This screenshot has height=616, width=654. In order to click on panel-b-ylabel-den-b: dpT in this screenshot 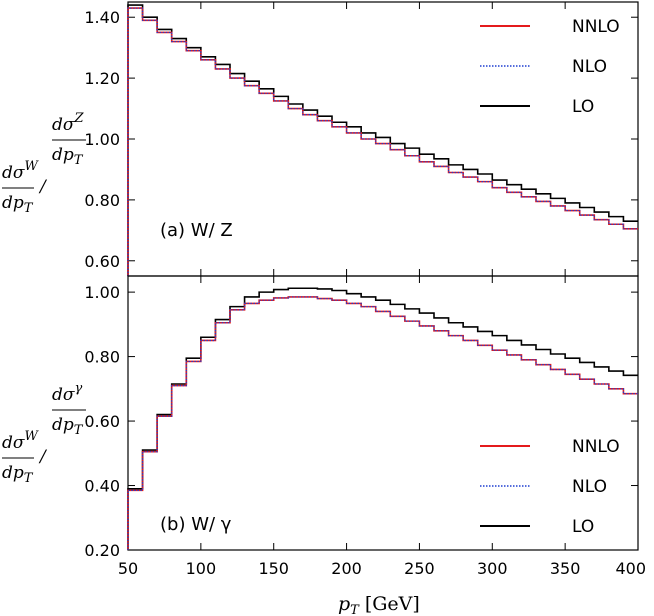, I will do `click(68, 426)`.